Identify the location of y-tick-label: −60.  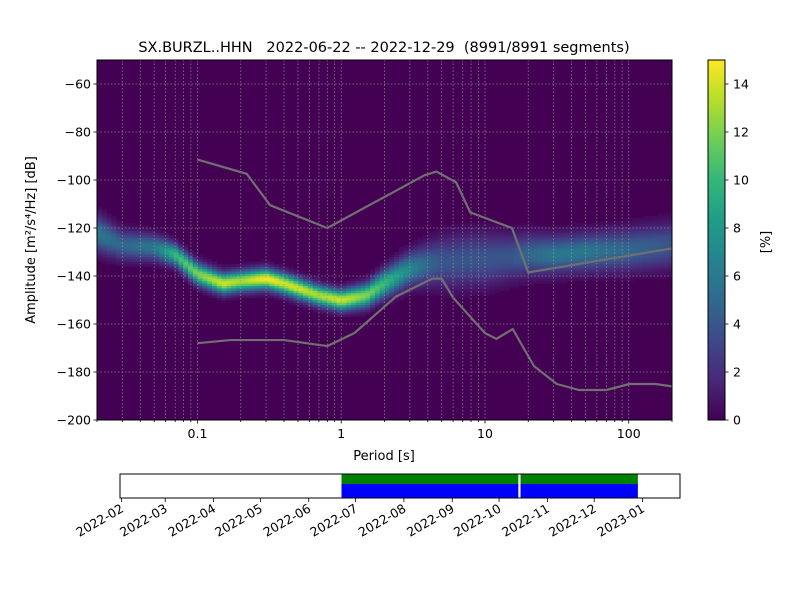
(78, 84).